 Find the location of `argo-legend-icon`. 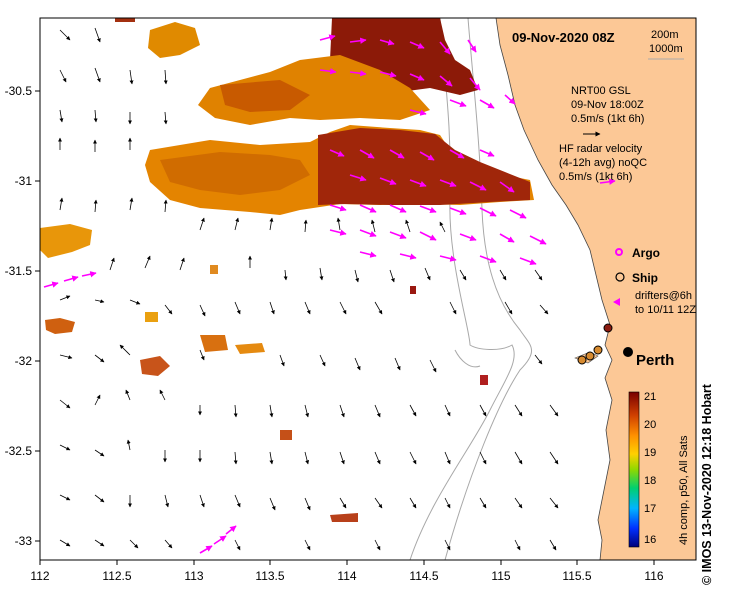

argo-legend-icon is located at coordinates (619, 252).